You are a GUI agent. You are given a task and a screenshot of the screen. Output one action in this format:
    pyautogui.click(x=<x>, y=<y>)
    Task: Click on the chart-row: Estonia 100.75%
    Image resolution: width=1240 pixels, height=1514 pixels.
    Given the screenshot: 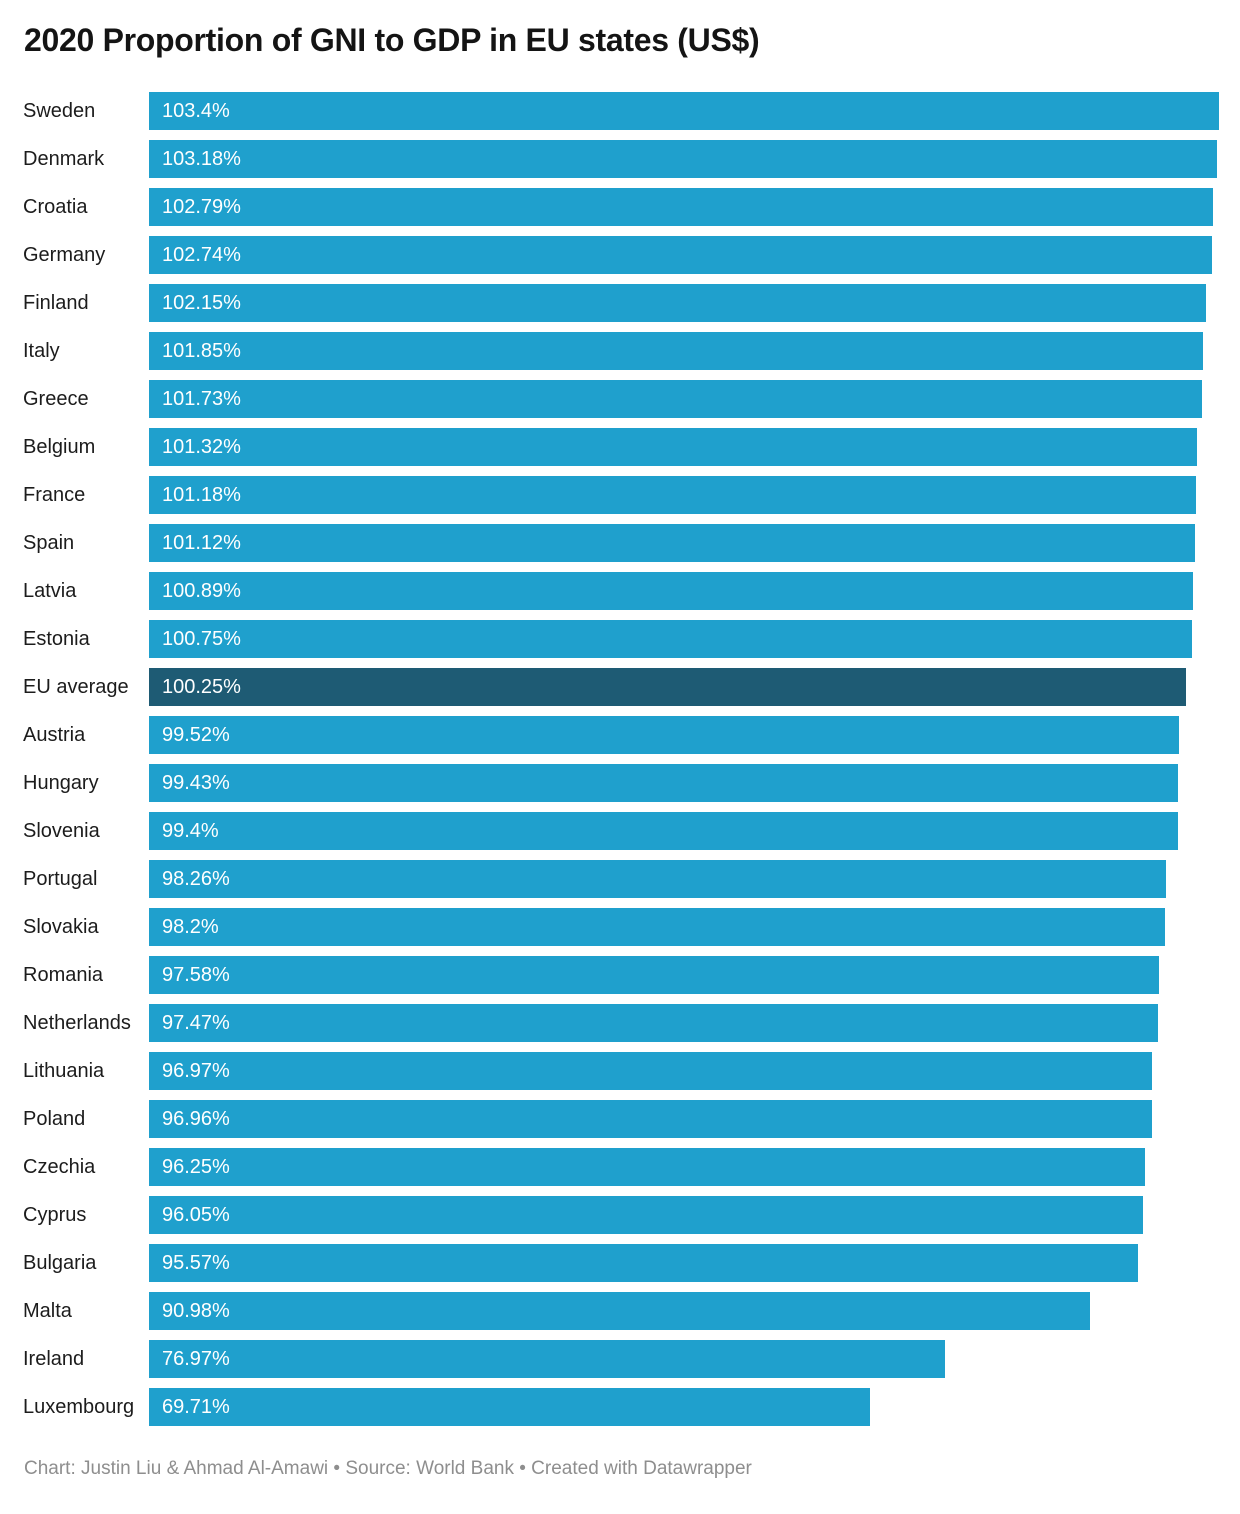 What is the action you would take?
    pyautogui.click(x=609, y=639)
    